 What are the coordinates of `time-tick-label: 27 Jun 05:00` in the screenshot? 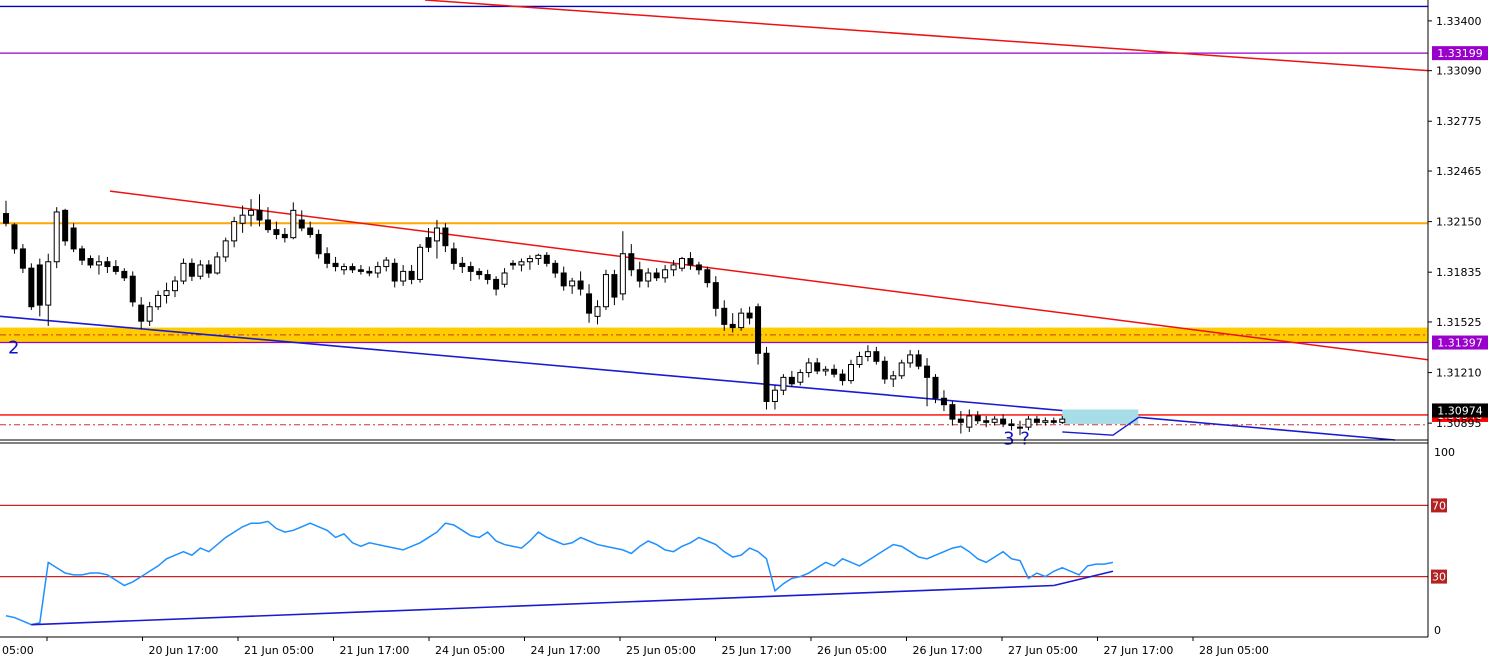 It's located at (1043, 650).